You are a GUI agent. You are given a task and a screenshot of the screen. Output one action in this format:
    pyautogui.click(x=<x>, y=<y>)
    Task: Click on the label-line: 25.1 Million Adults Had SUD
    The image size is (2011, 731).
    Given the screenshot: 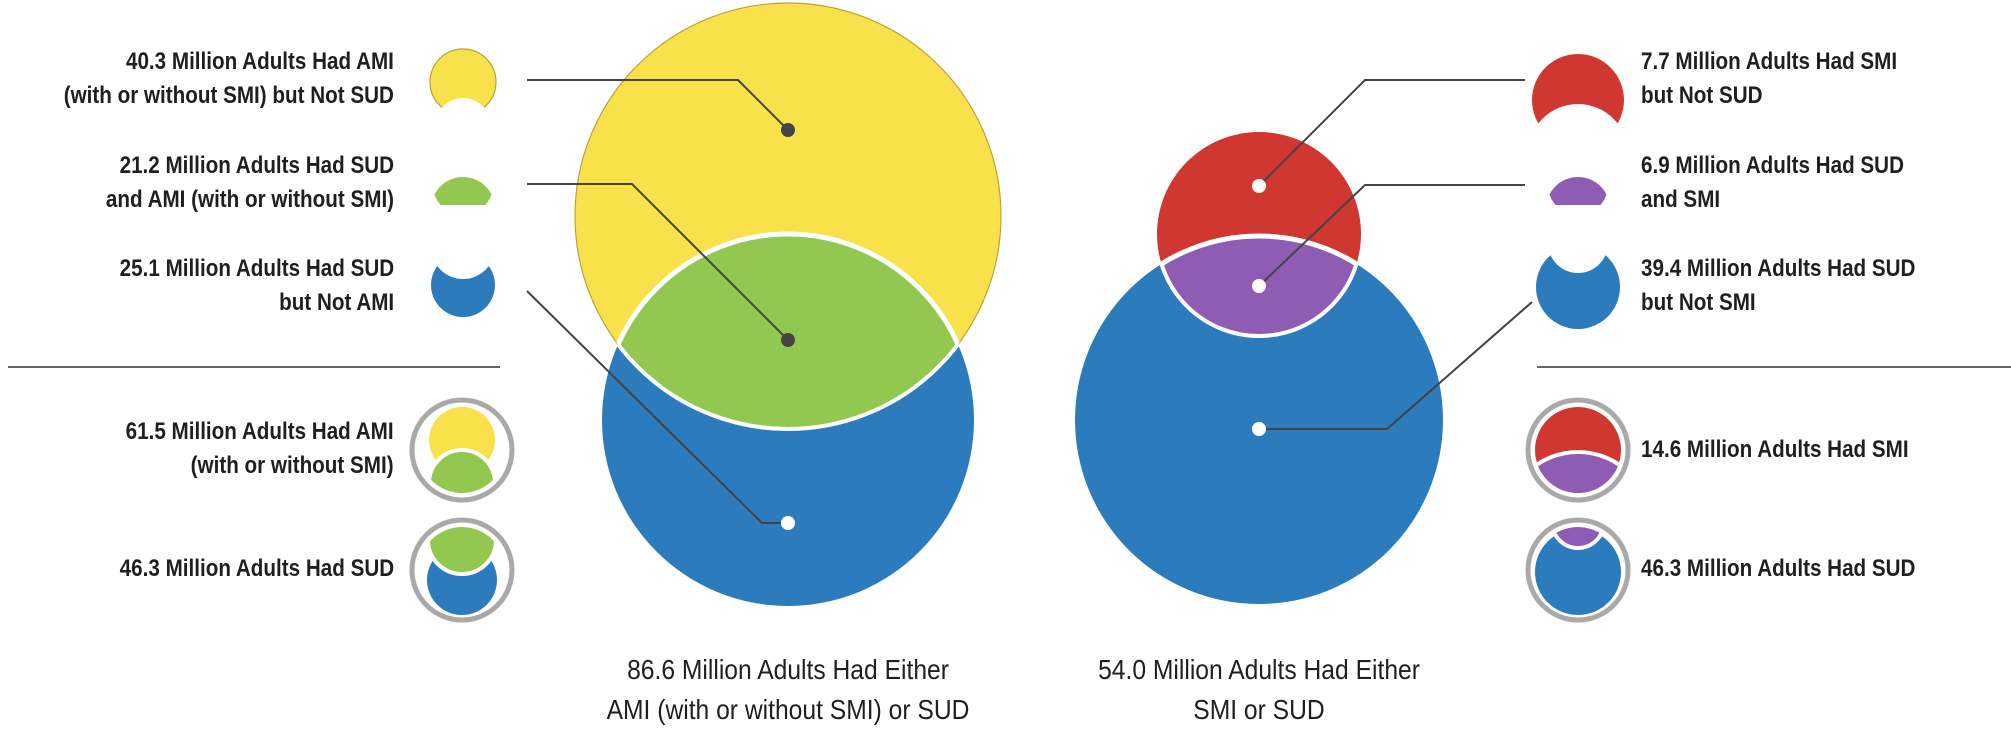 What is the action you would take?
    pyautogui.click(x=256, y=268)
    